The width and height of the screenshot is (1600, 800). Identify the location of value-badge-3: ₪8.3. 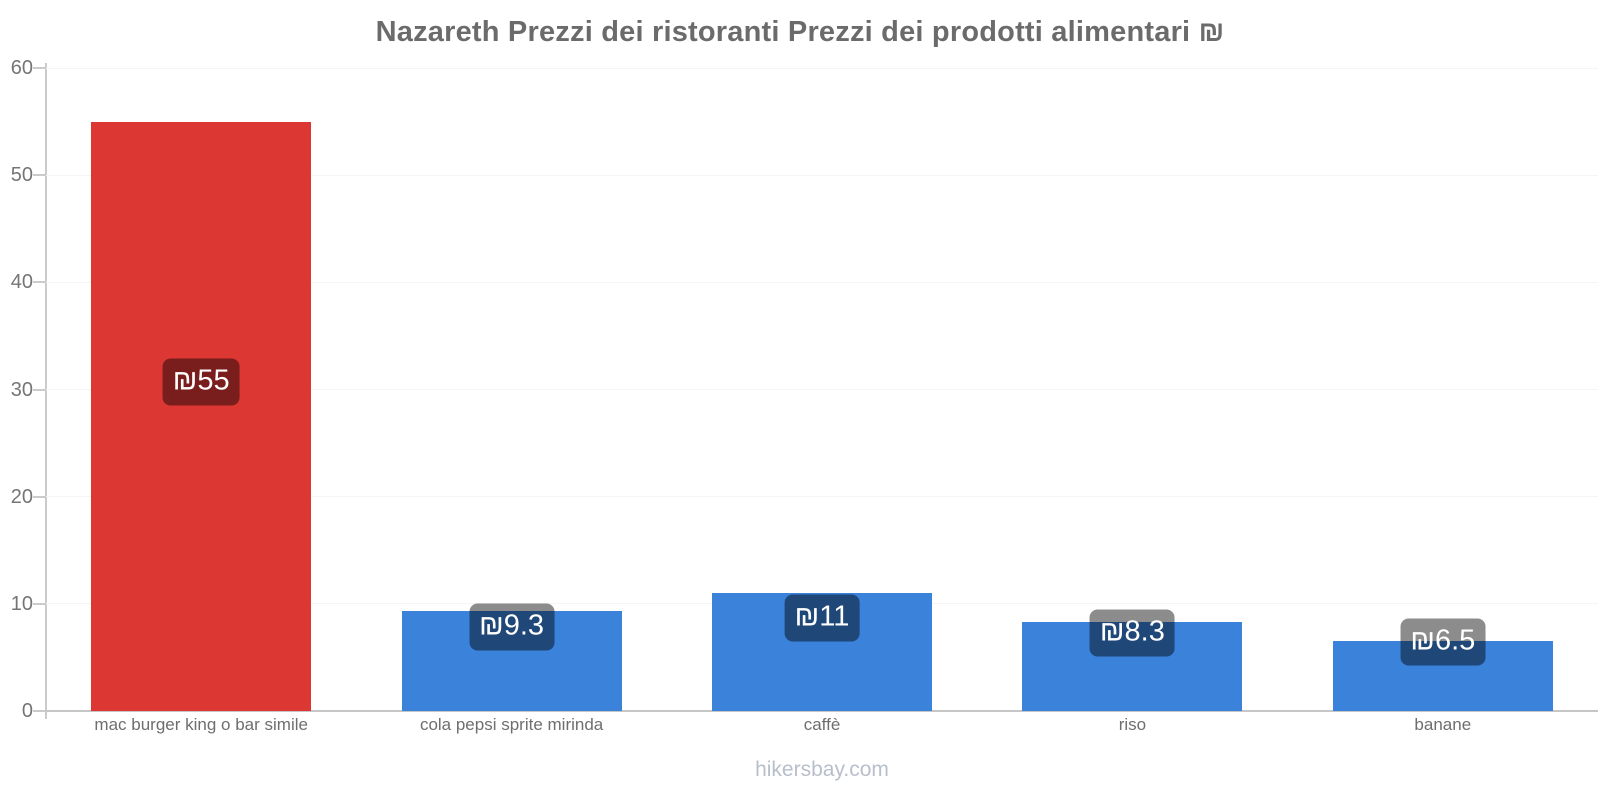
(1132, 633).